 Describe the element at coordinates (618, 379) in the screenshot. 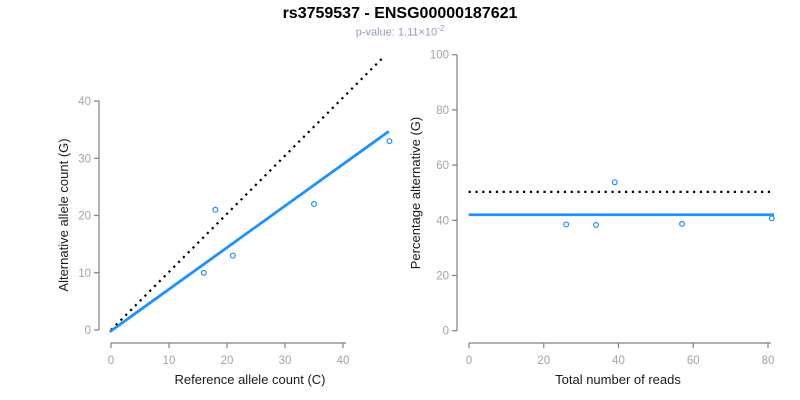

I see `x-axis-label: Total number of reads` at that location.